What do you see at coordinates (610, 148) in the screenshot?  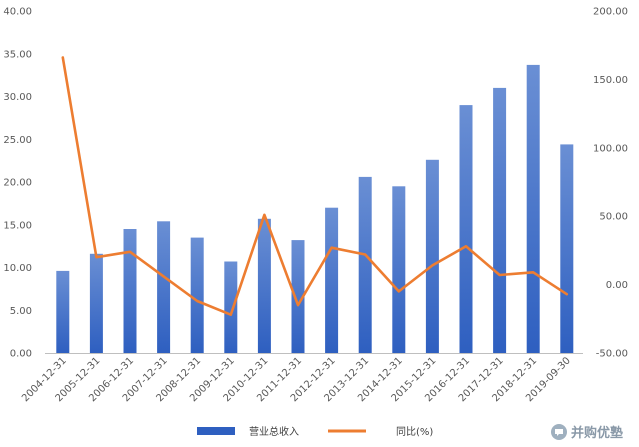 I see `right-axis-tick-label: 100.00` at bounding box center [610, 148].